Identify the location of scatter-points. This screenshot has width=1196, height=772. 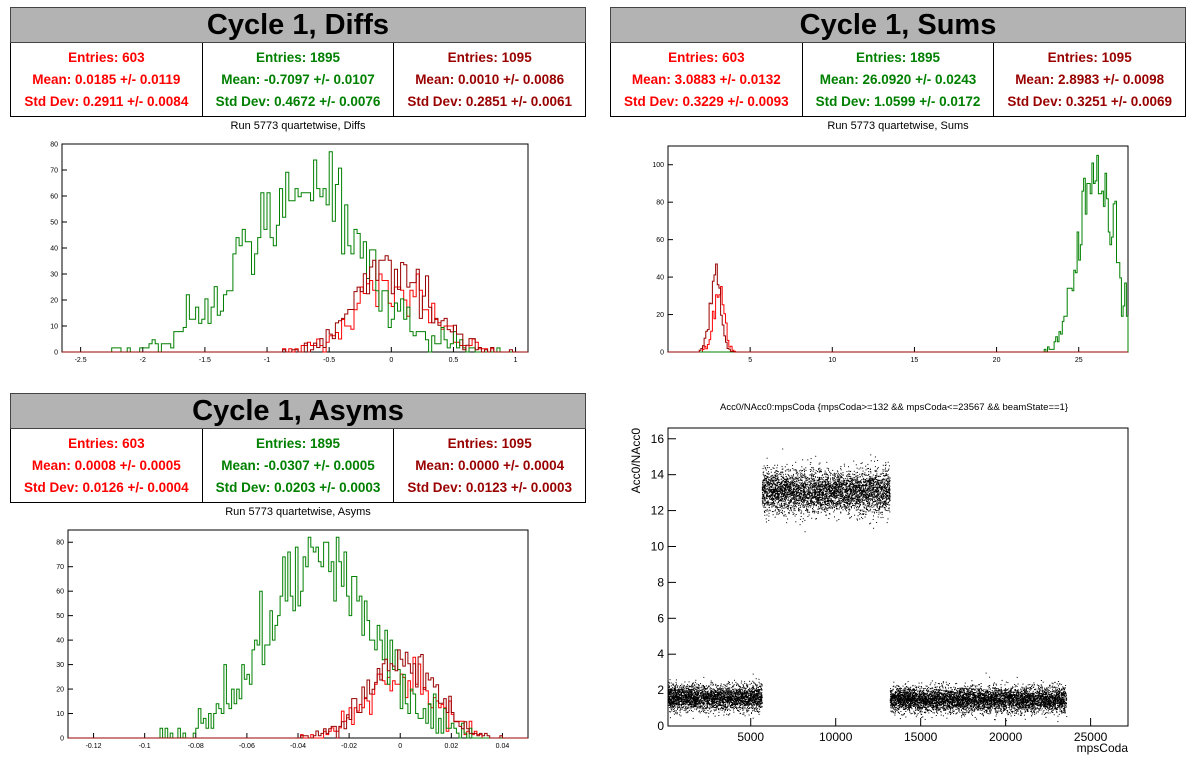
(868, 585).